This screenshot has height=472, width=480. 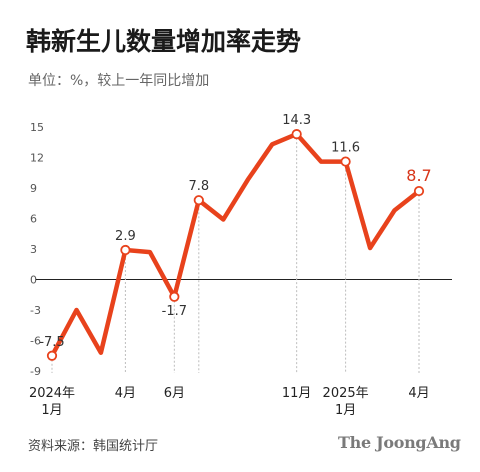 What do you see at coordinates (37, 158) in the screenshot?
I see `y-tick-label: 12` at bounding box center [37, 158].